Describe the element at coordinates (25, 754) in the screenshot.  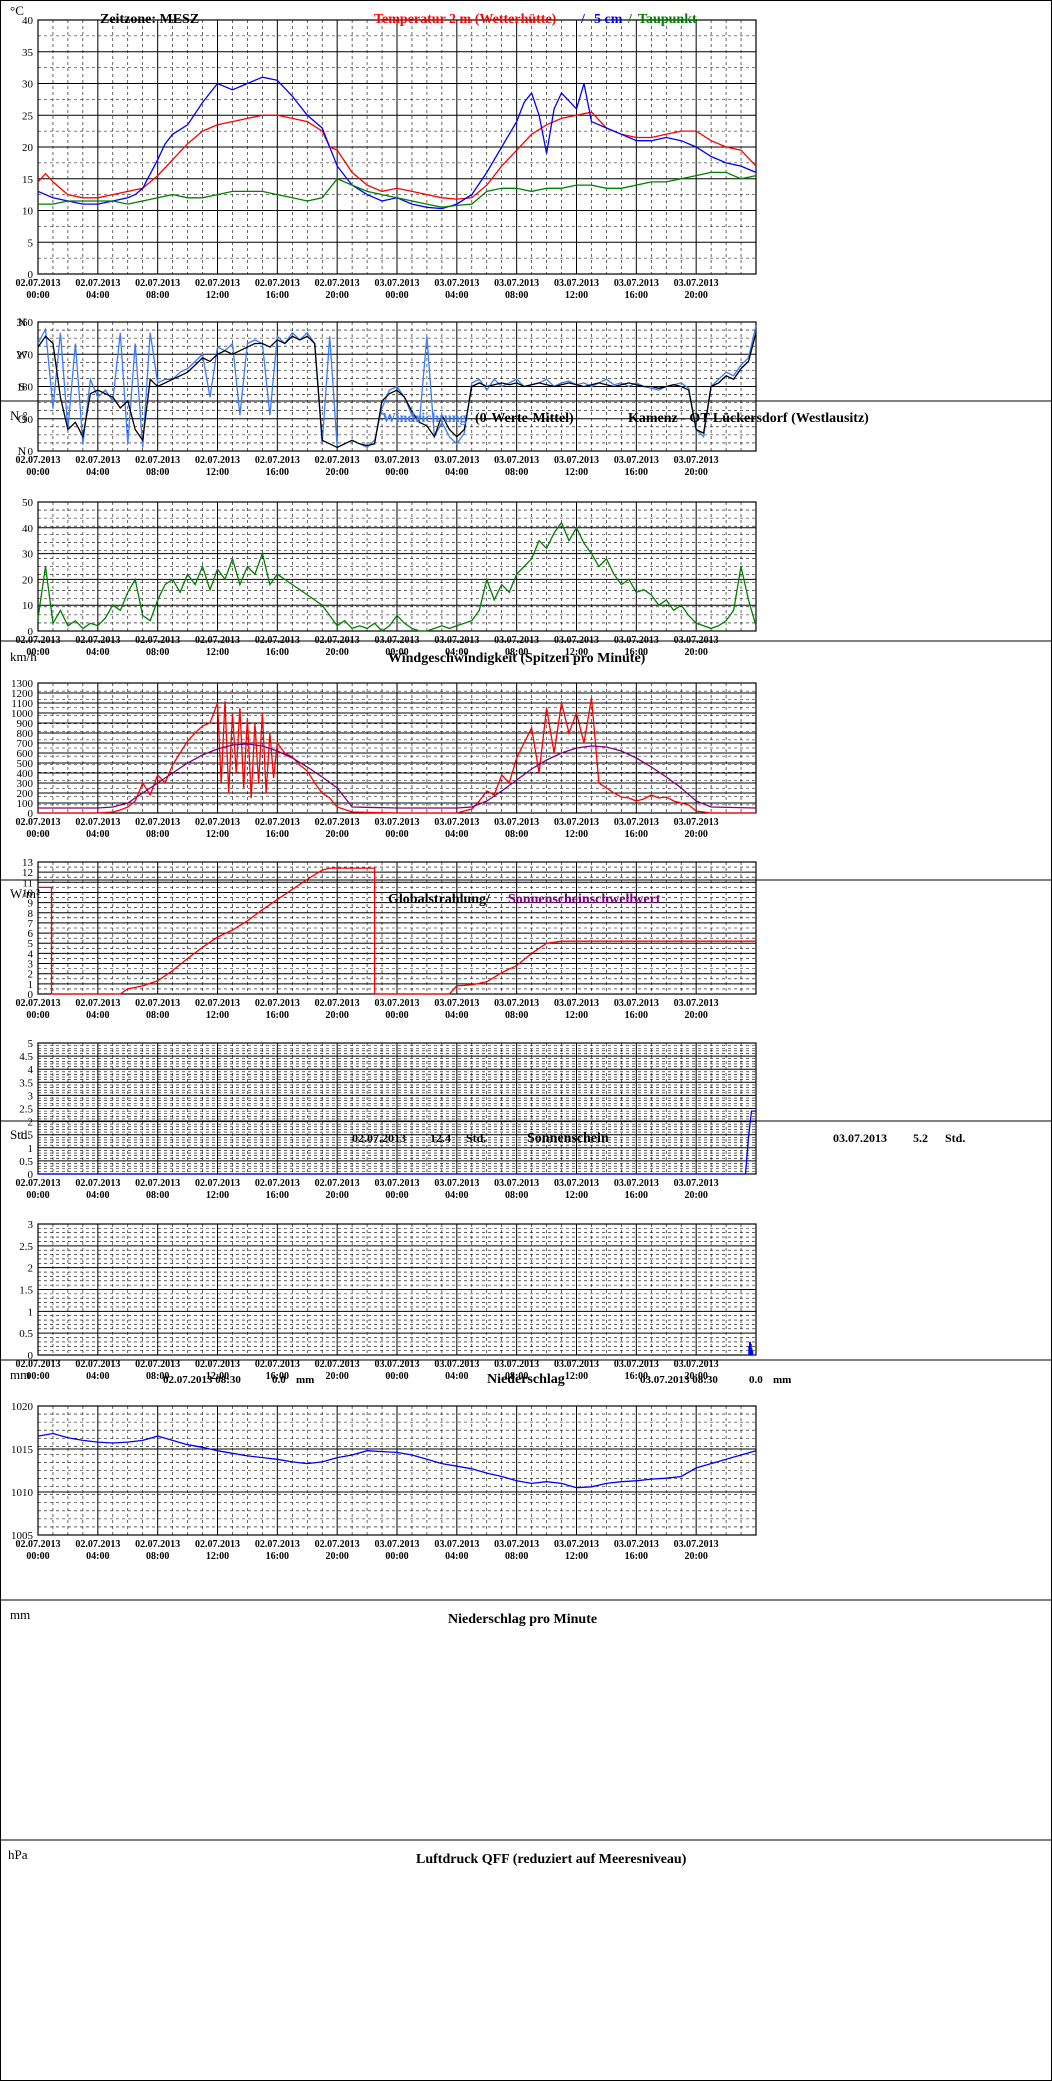
I see `y-tick-label: 600` at that location.